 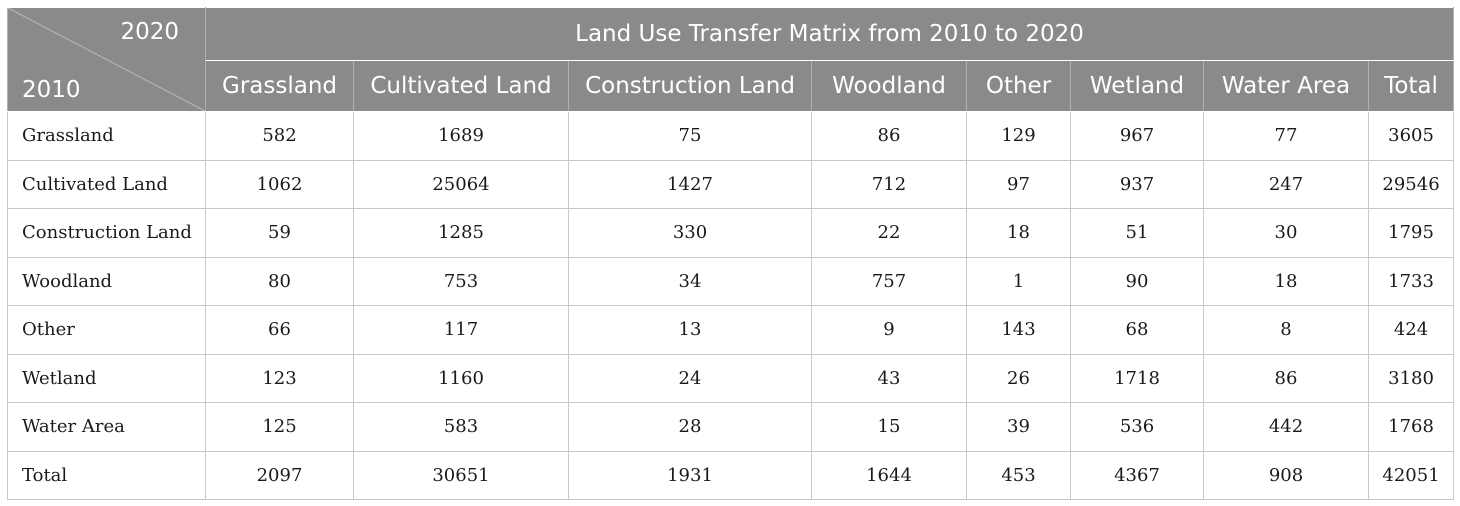 What do you see at coordinates (690, 184) in the screenshot?
I see `table-cell: 1427` at bounding box center [690, 184].